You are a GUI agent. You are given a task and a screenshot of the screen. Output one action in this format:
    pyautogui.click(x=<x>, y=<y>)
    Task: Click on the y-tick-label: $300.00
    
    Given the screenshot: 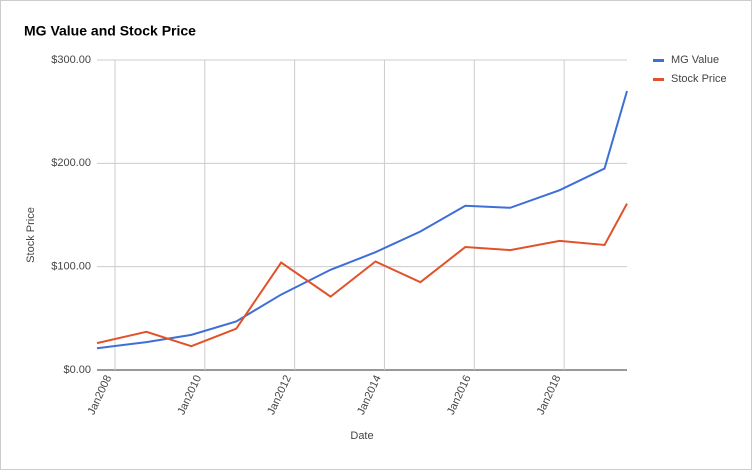 What is the action you would take?
    pyautogui.click(x=71, y=60)
    